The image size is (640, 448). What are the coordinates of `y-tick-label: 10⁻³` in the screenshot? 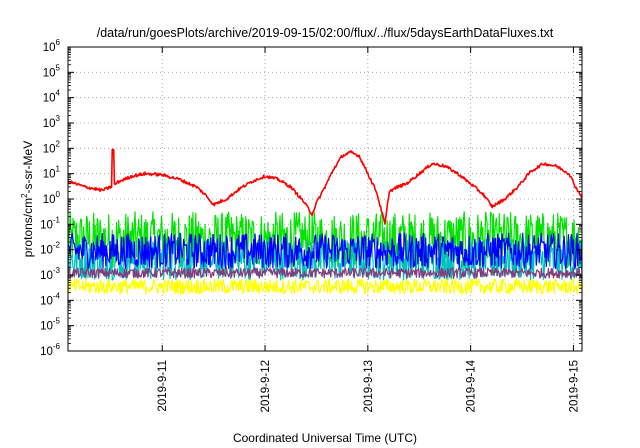 It's located at (50, 274).